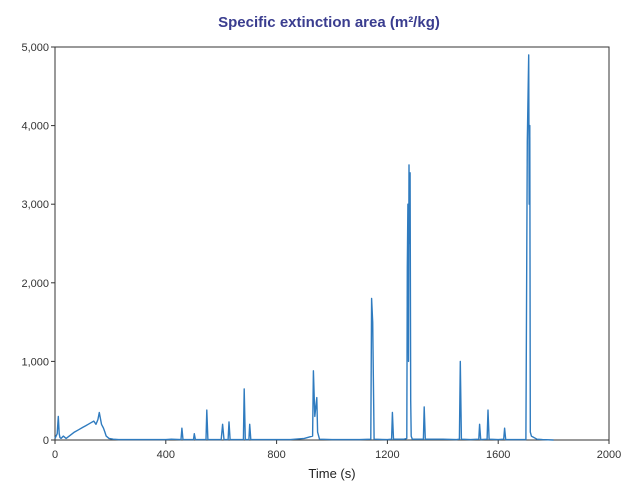 The height and width of the screenshot is (483, 633). Describe the element at coordinates (276, 455) in the screenshot. I see `x-tick-label: 800` at that location.